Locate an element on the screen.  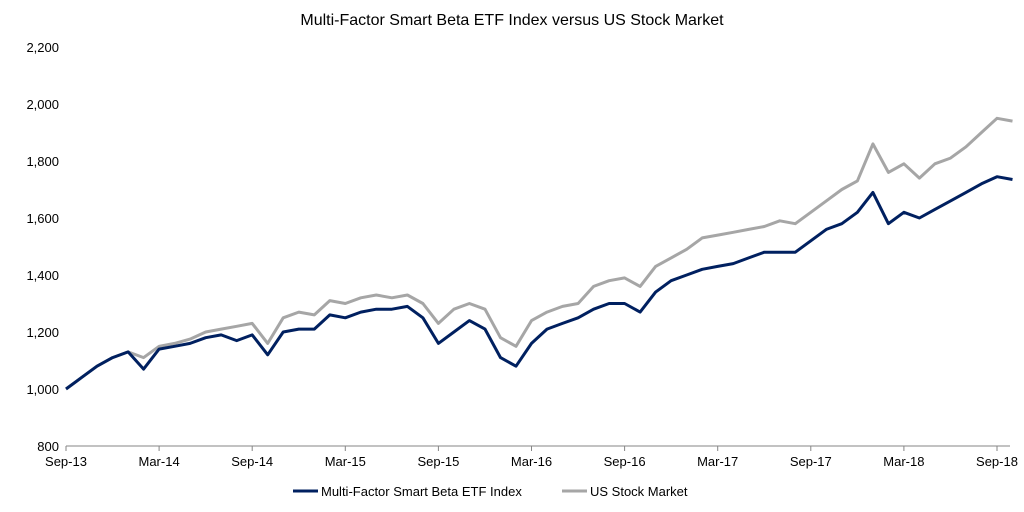
y-tick-label: 1,600 is located at coordinates (42, 218).